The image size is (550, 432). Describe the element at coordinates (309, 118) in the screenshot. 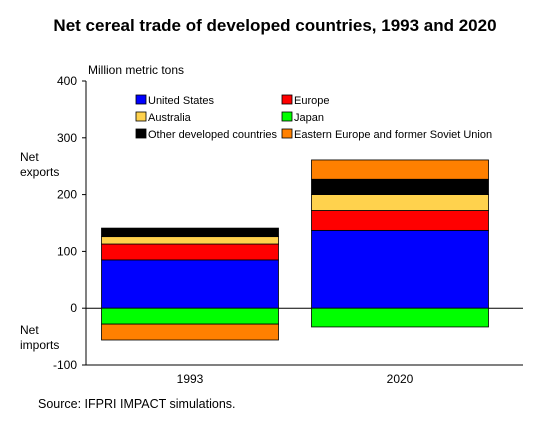

I see `legend-label: Japan` at that location.